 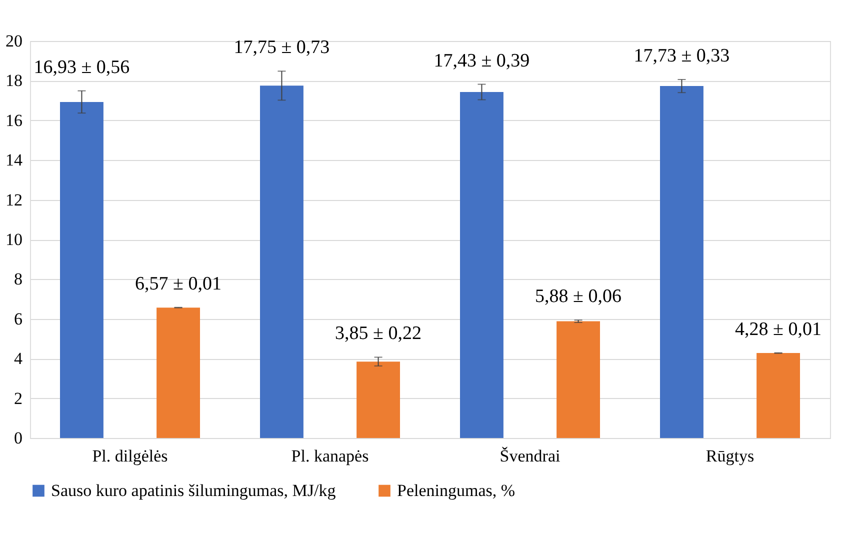 I want to click on y-tick-label: 12, so click(x=14, y=200).